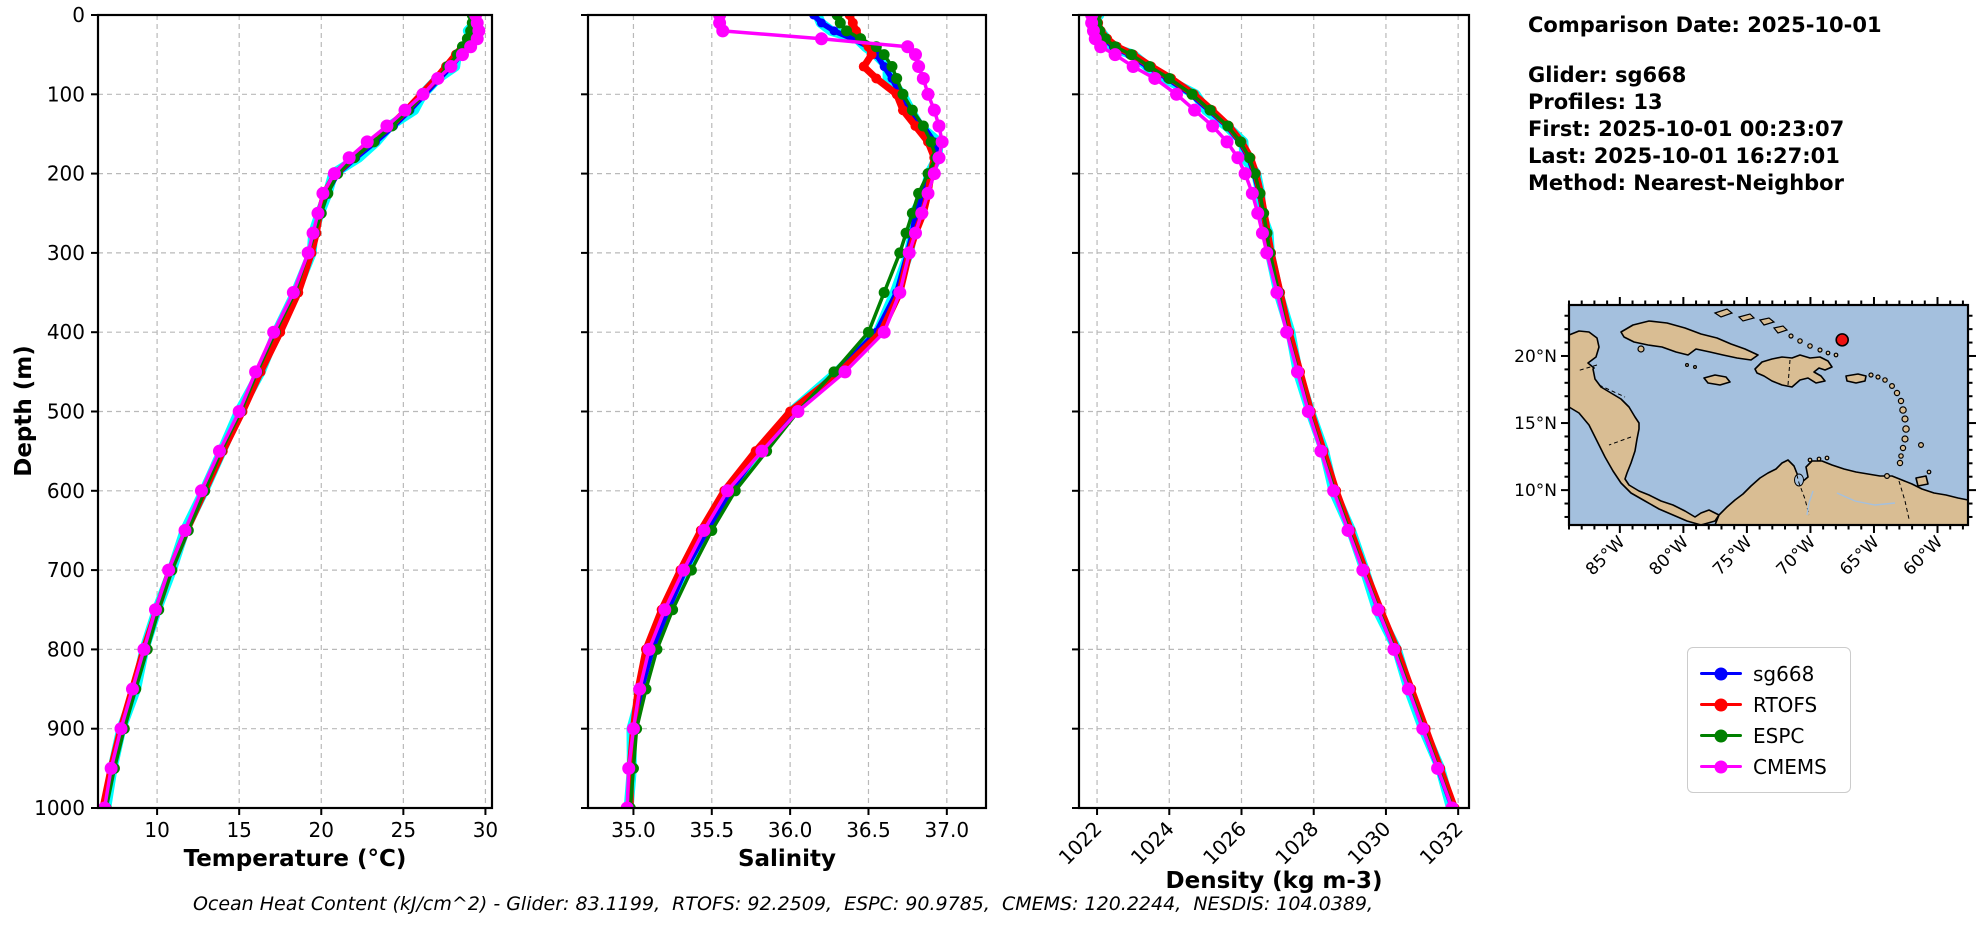  What do you see at coordinates (1080, 843) in the screenshot?
I see `x-tick-label: 1022` at bounding box center [1080, 843].